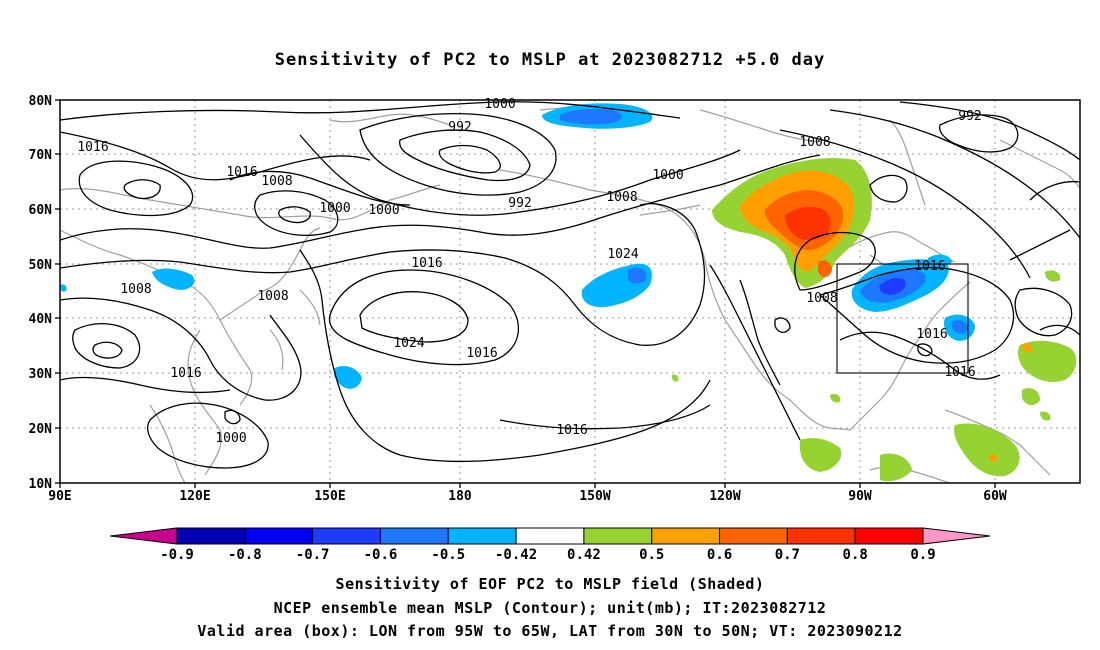 This screenshot has height=650, width=1100. What do you see at coordinates (41, 155) in the screenshot?
I see `lat-label: 70N` at bounding box center [41, 155].